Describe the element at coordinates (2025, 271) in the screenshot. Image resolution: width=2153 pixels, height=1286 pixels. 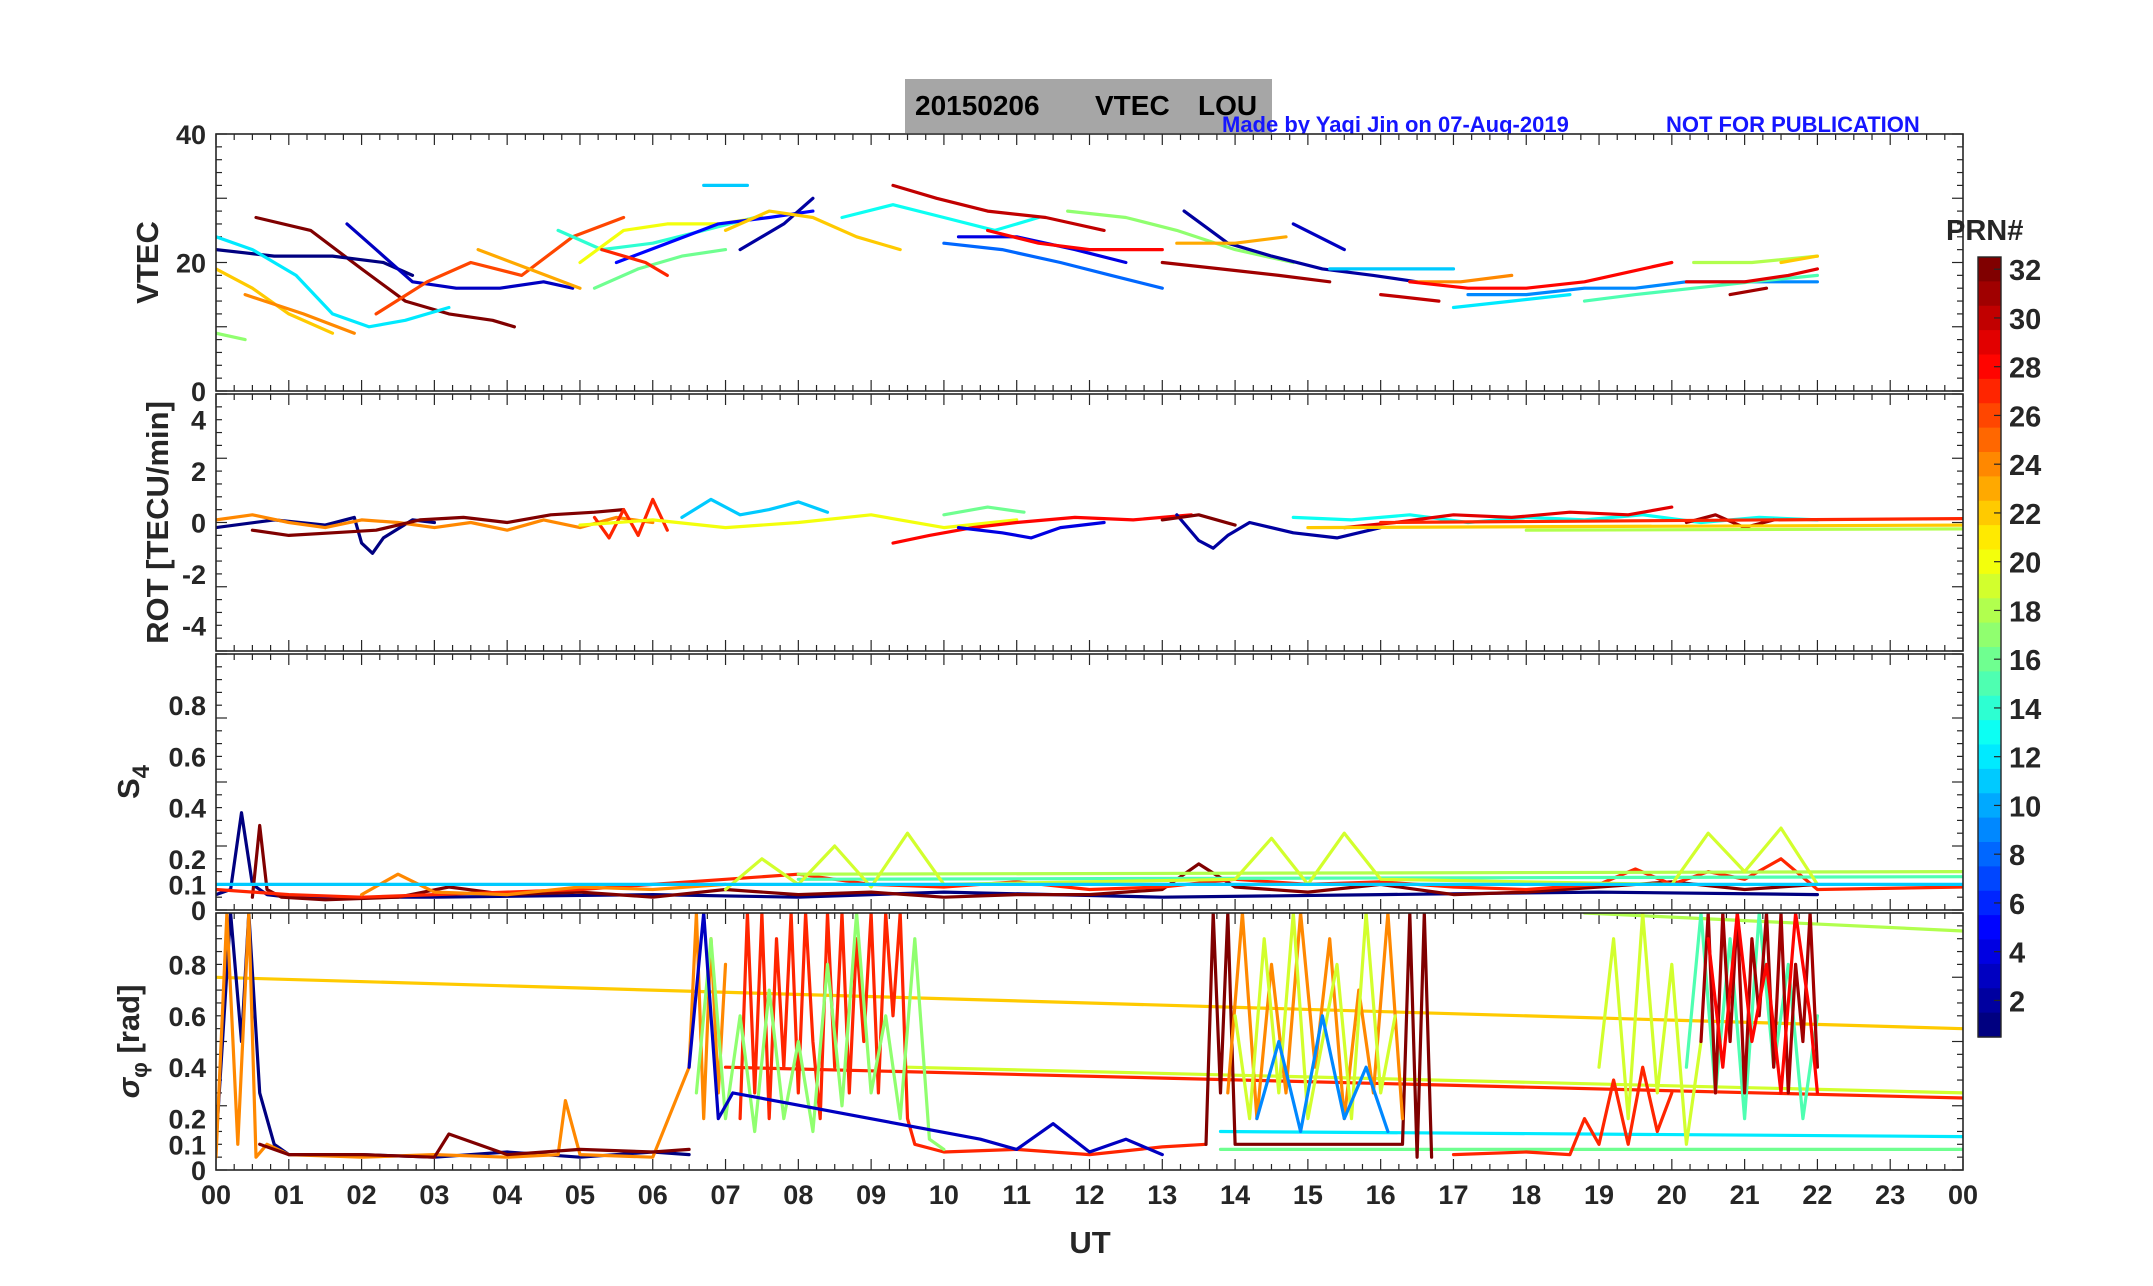
I see `colorbar-tick-label: 32` at that location.